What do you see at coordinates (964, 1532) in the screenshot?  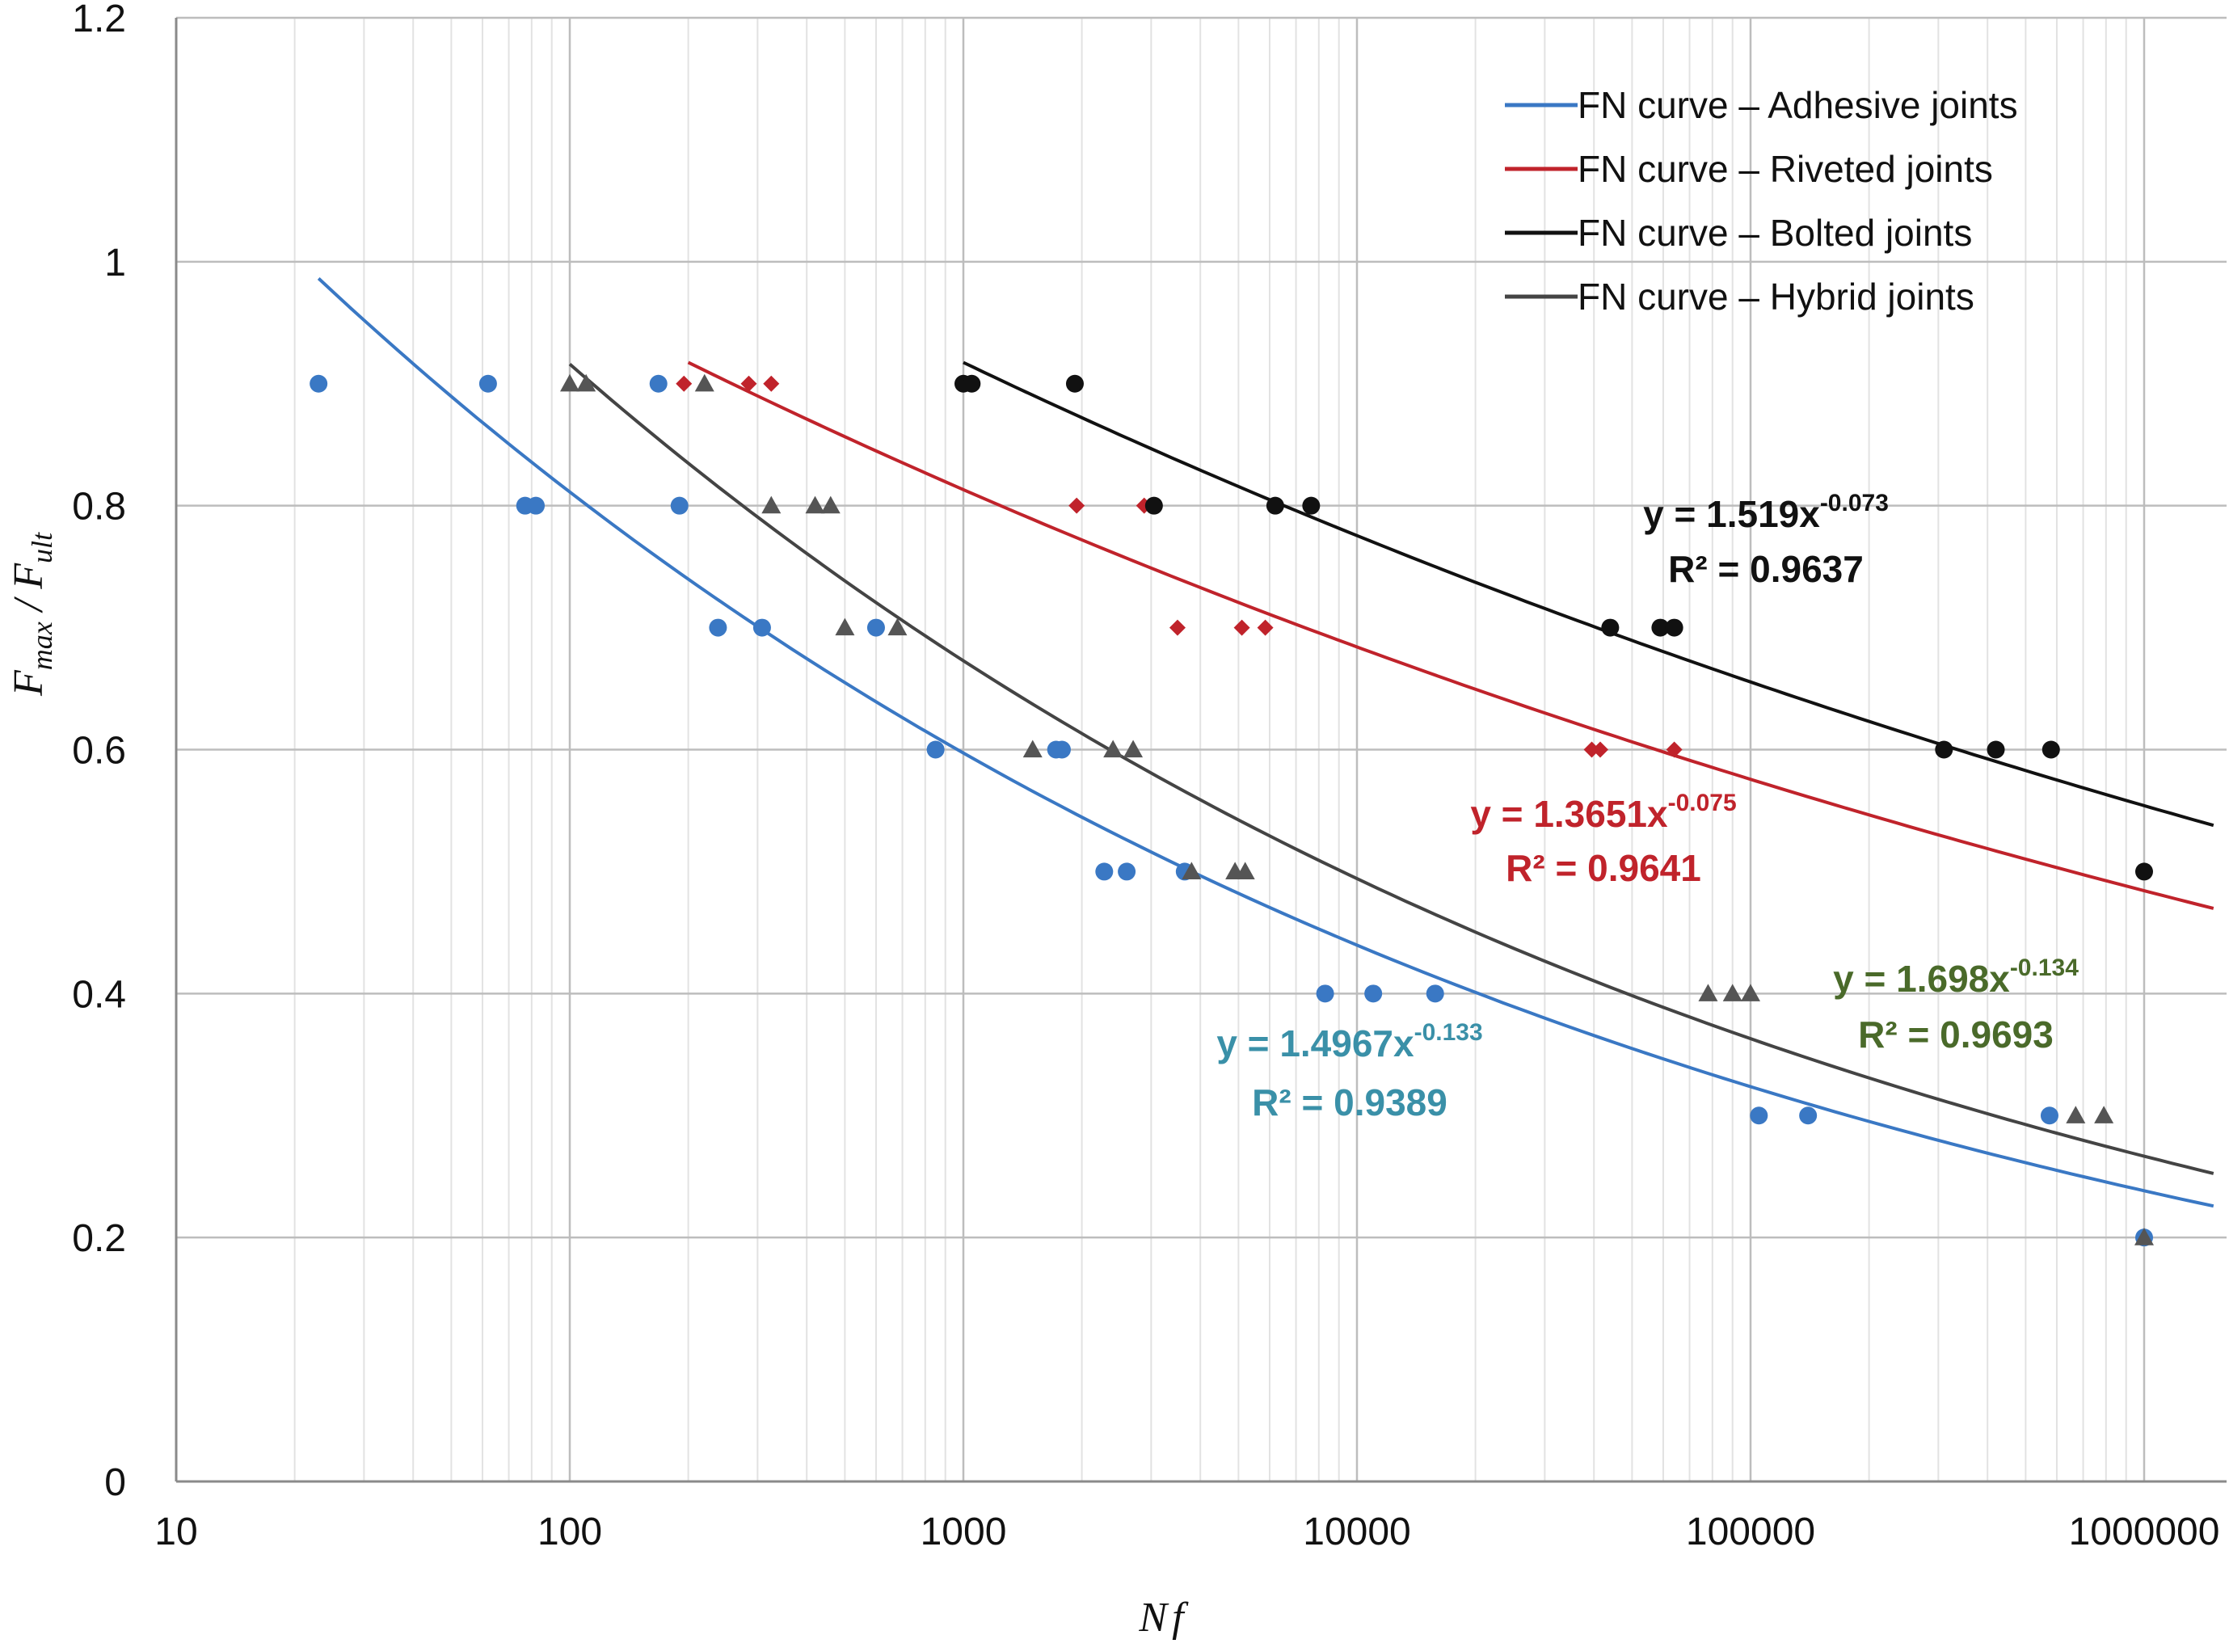 I see `x-tick-label: 1000` at bounding box center [964, 1532].